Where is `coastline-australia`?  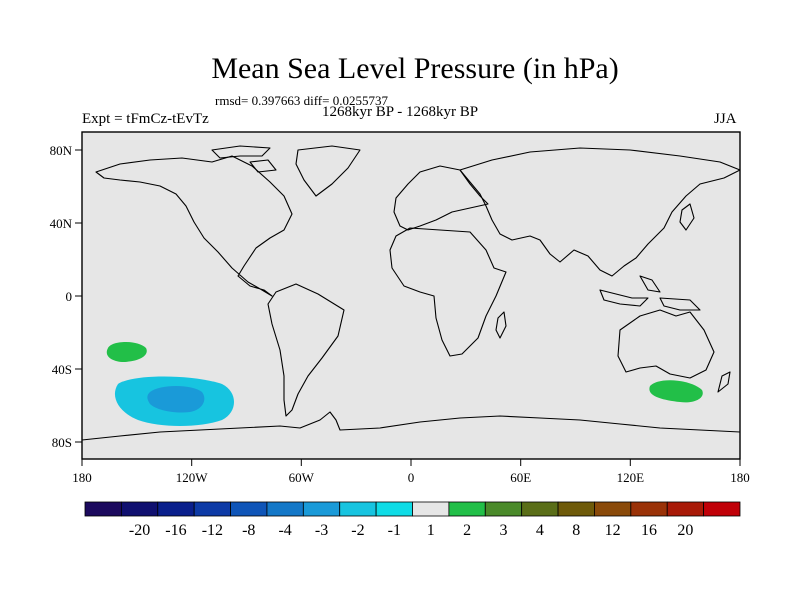
coastline-australia is located at coordinates (666, 344).